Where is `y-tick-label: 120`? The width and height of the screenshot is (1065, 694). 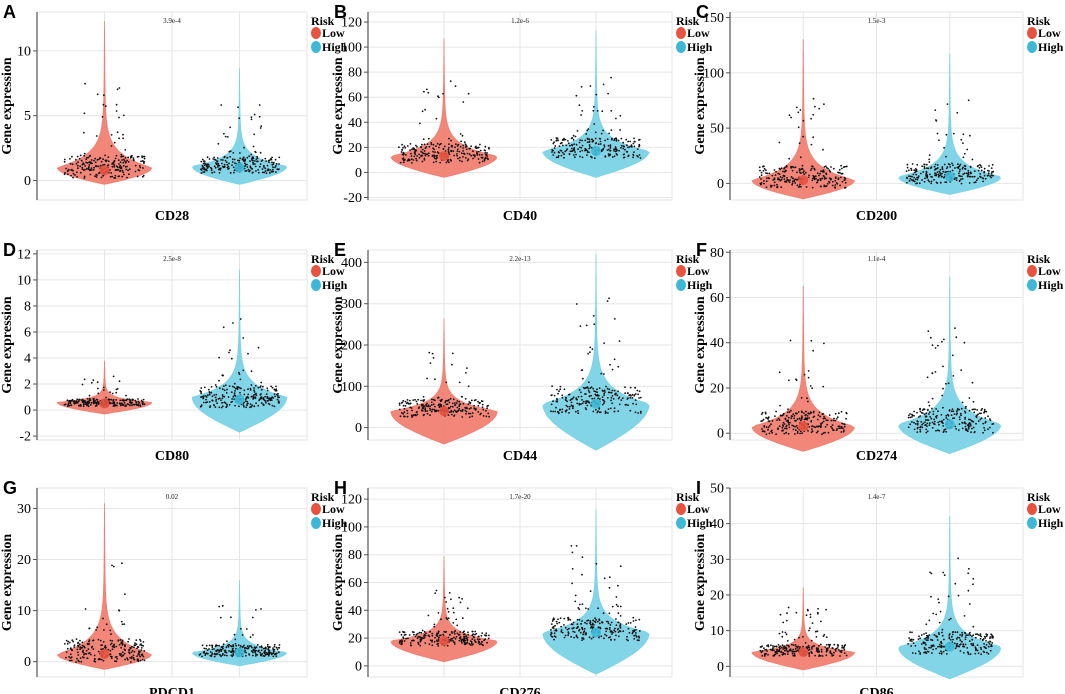 y-tick-label: 120 is located at coordinates (351, 500).